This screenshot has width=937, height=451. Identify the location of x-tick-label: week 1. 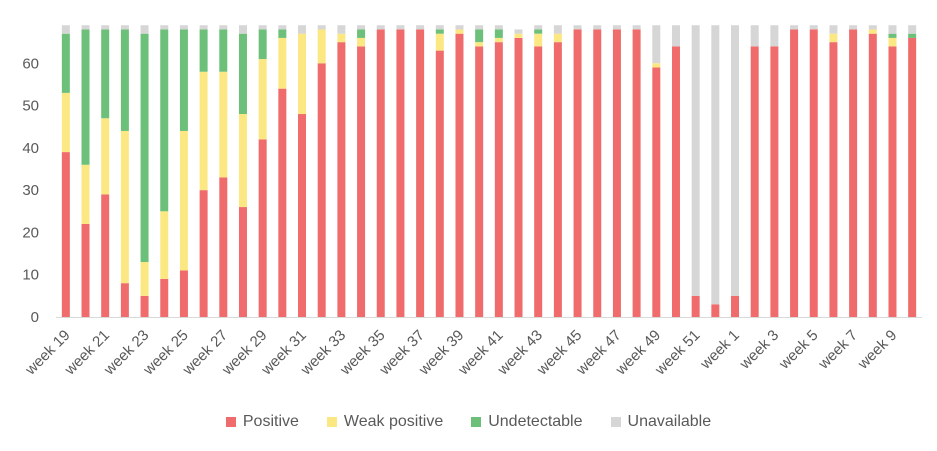
(720, 350).